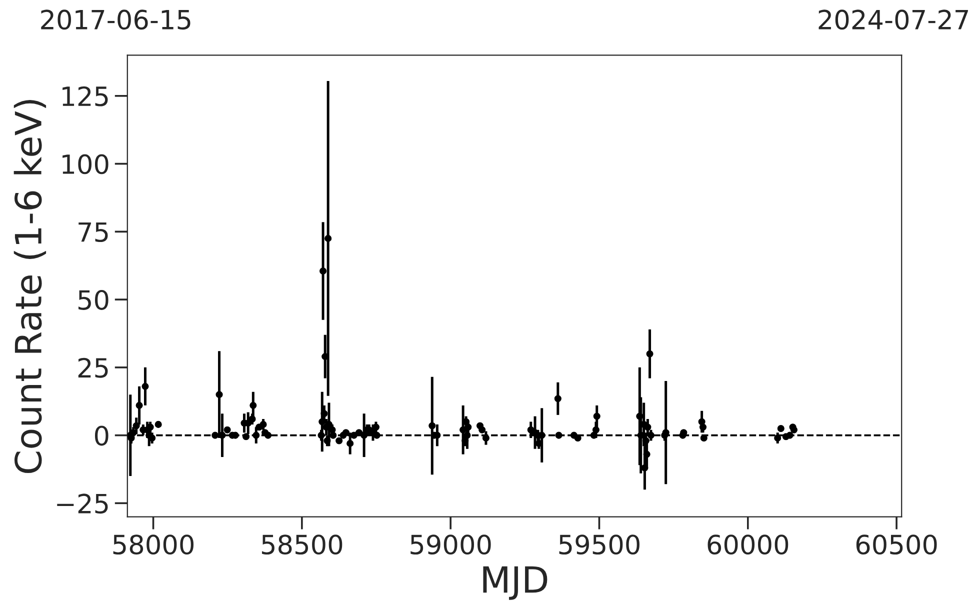  Describe the element at coordinates (896, 544) in the screenshot. I see `x-tick-label: 60500` at that location.